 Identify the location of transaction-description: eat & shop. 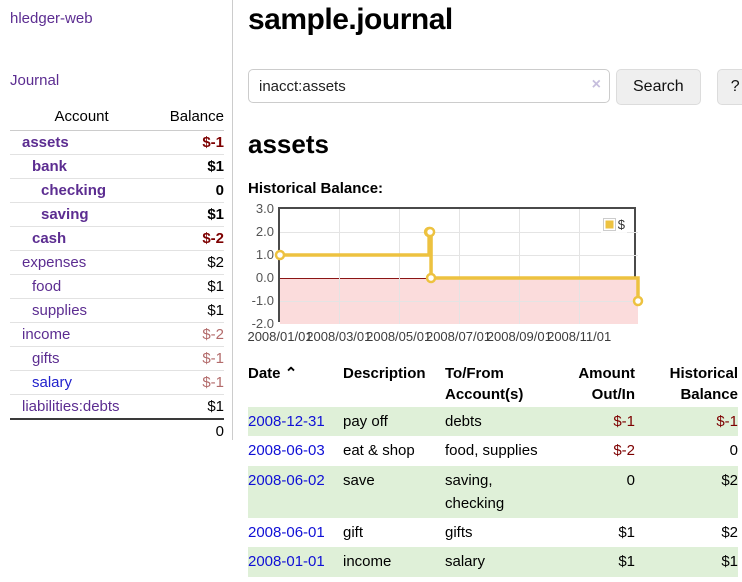
(379, 451).